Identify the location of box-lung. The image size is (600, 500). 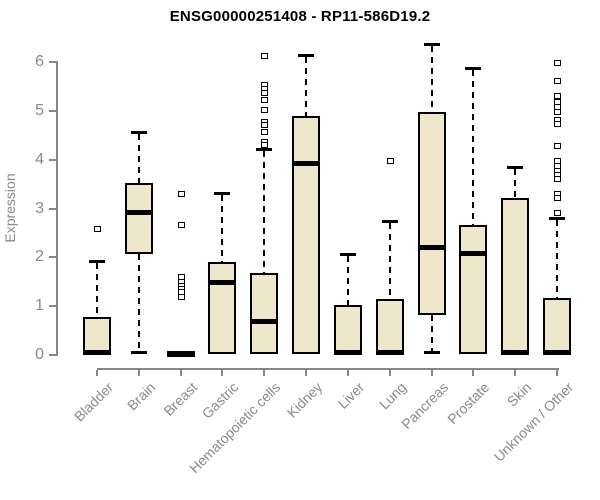
(389, 326).